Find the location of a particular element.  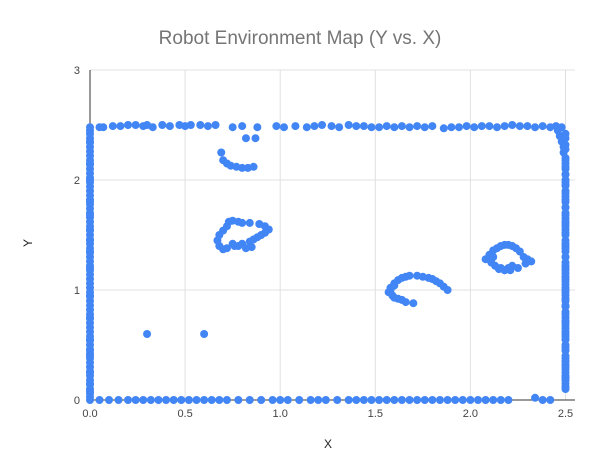

x-tick-label: 2.0 is located at coordinates (470, 414).